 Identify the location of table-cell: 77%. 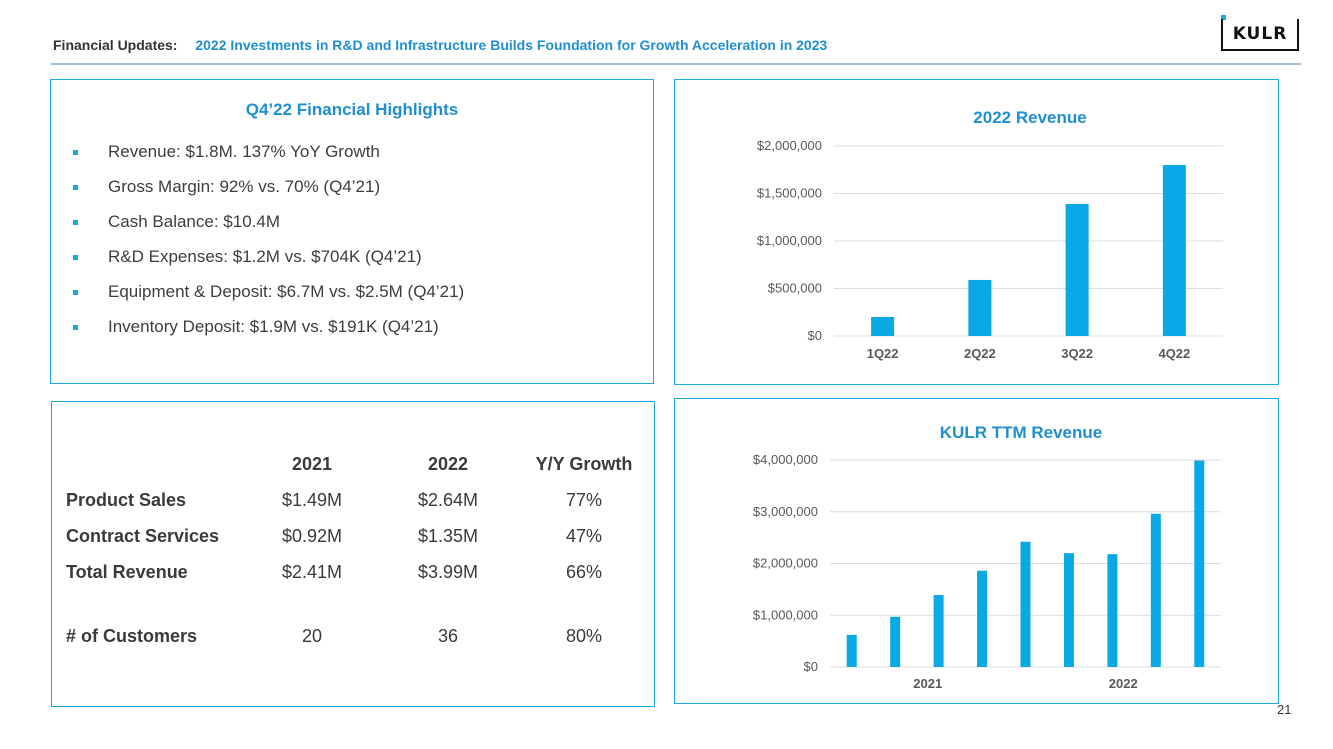
(584, 500).